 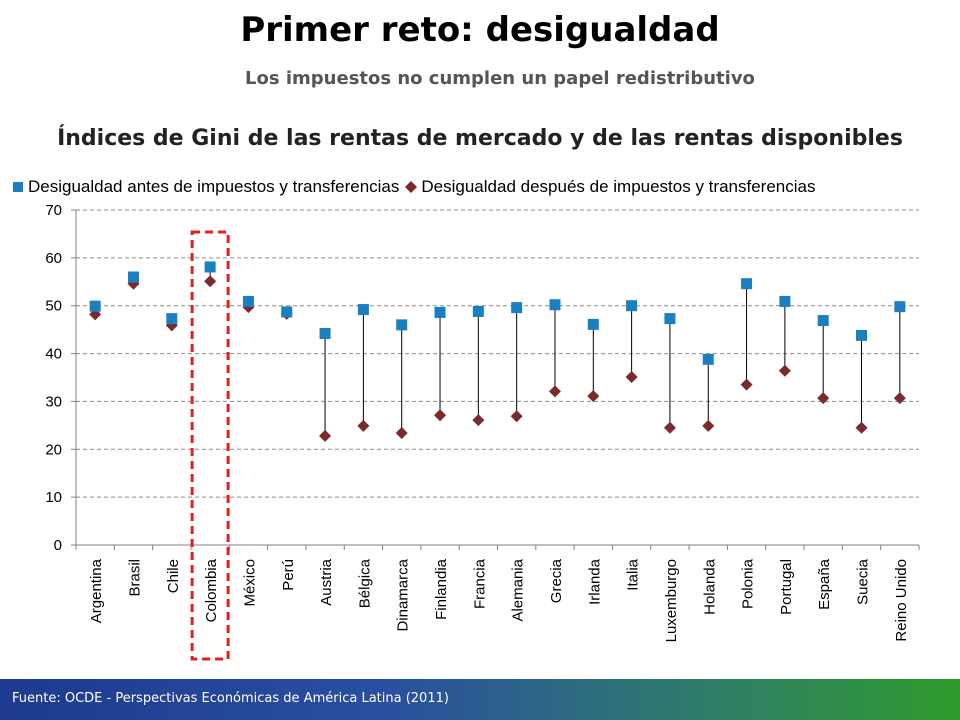 What do you see at coordinates (249, 583) in the screenshot?
I see `category-label: México` at bounding box center [249, 583].